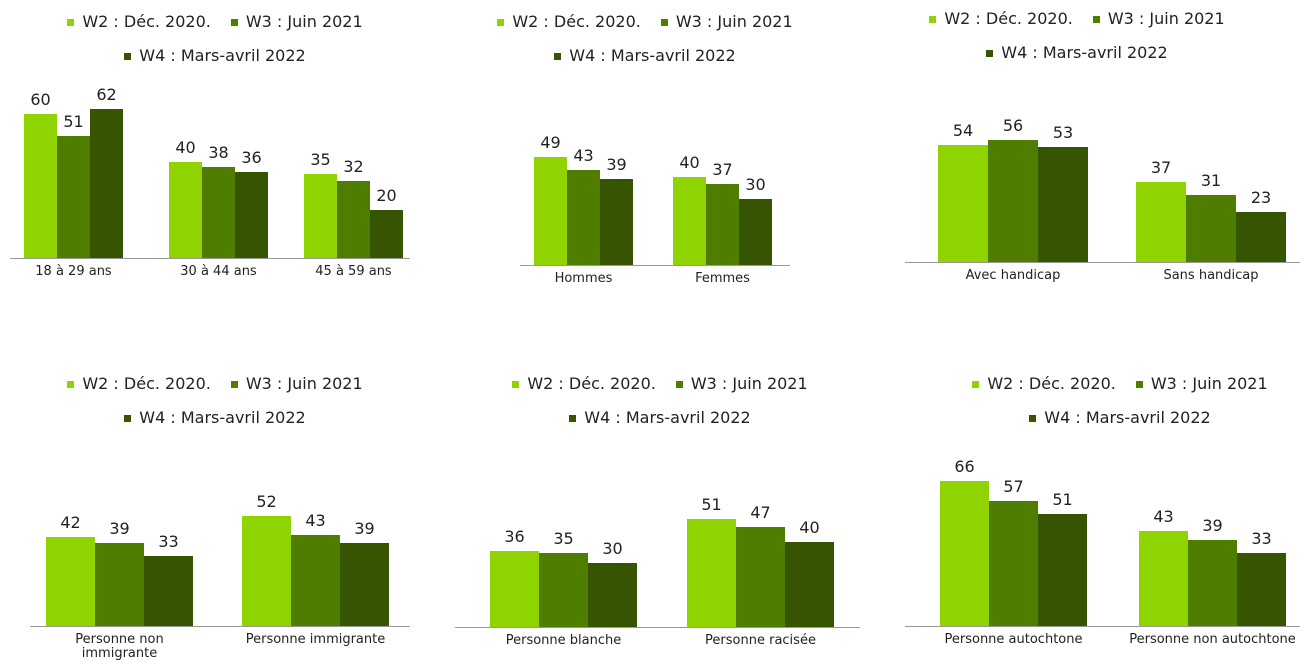 The image size is (1307, 664). Describe the element at coordinates (1261, 198) in the screenshot. I see `value-label: 23` at that location.